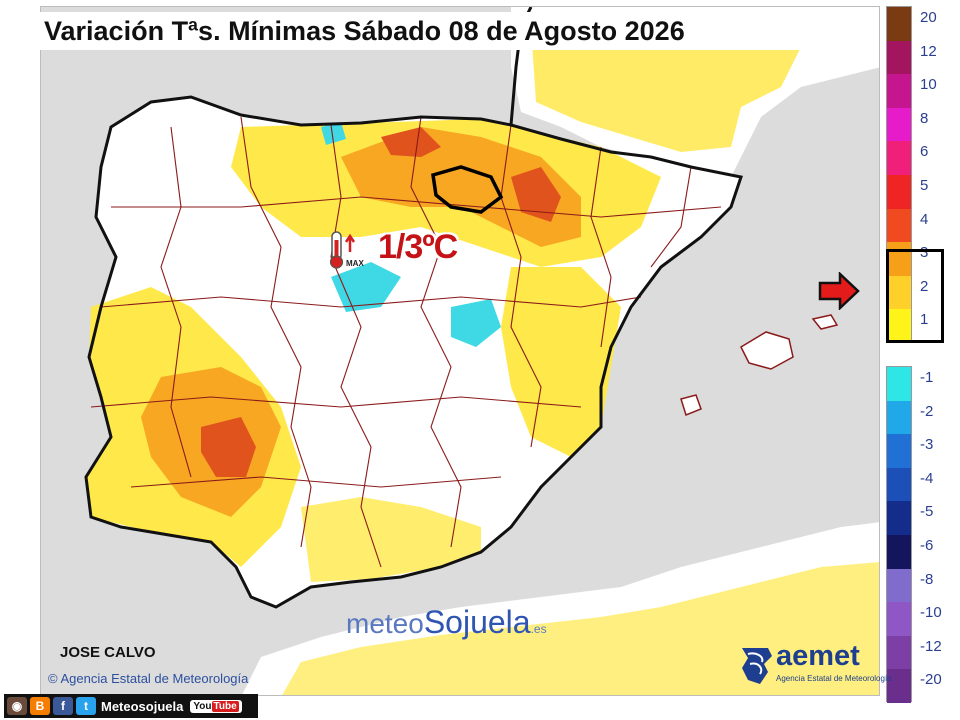 This screenshot has width=960, height=720. What do you see at coordinates (924, 152) in the screenshot?
I see `legend-label-warm-4: 6` at bounding box center [924, 152].